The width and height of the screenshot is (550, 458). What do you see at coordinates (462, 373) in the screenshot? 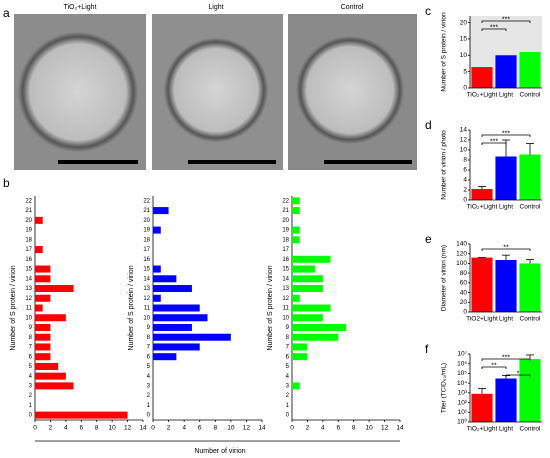
I see `y-tick-label: 10⁵` at bounding box center [462, 373].